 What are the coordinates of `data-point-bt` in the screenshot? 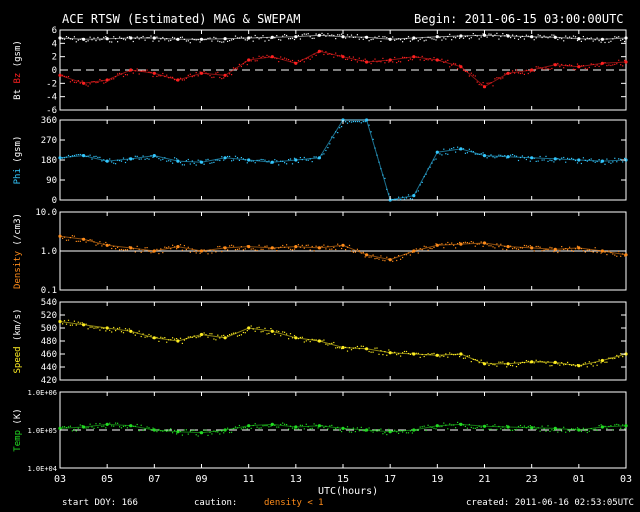 It's located at (249, 38).